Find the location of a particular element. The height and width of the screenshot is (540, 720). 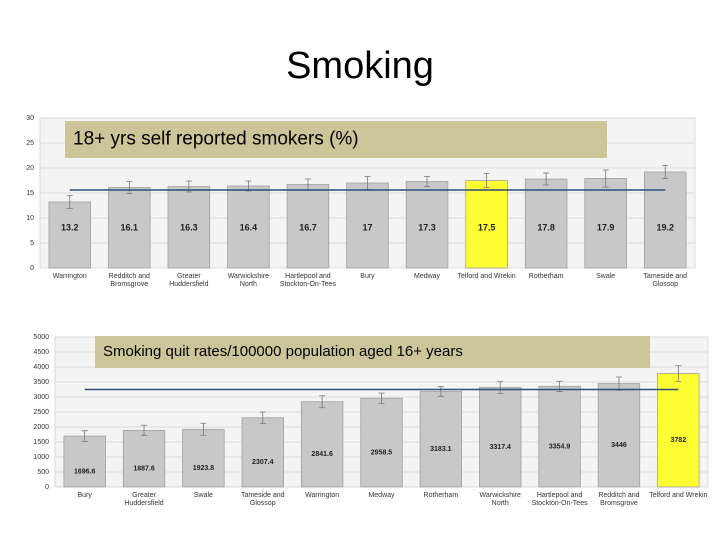

y-tick-label: 3000 is located at coordinates (41, 397).